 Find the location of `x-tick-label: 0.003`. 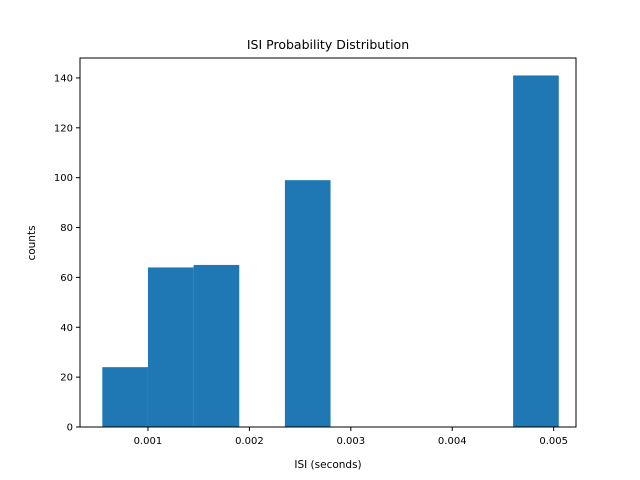

x-tick-label: 0.003 is located at coordinates (351, 441).